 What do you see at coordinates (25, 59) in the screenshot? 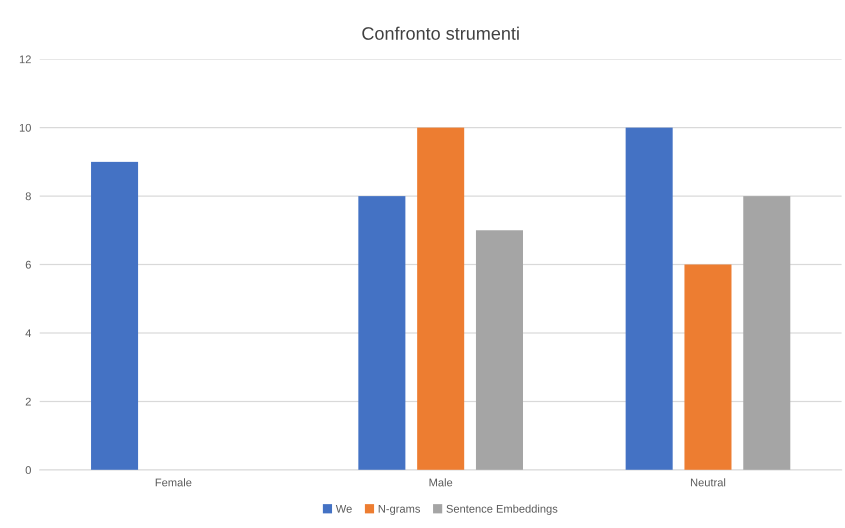
I see `y-tick-label: 12` at bounding box center [25, 59].